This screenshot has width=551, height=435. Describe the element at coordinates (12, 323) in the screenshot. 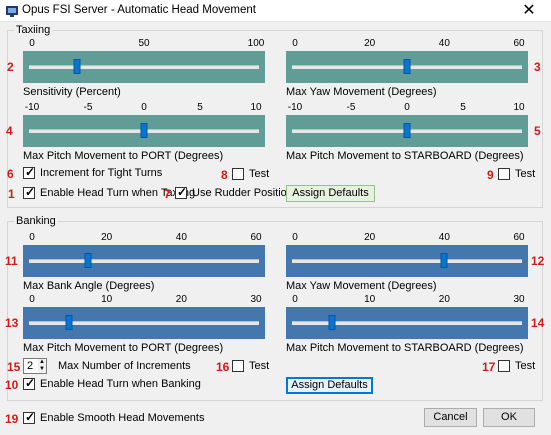

I see `marker-13: 13` at that location.